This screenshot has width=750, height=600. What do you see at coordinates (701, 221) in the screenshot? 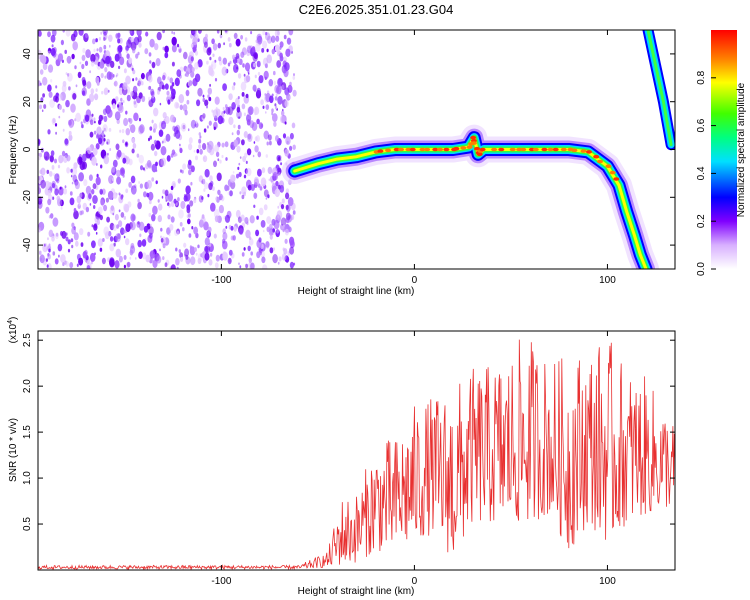
I see `colorbar-tick-label: 0.2` at bounding box center [701, 221].